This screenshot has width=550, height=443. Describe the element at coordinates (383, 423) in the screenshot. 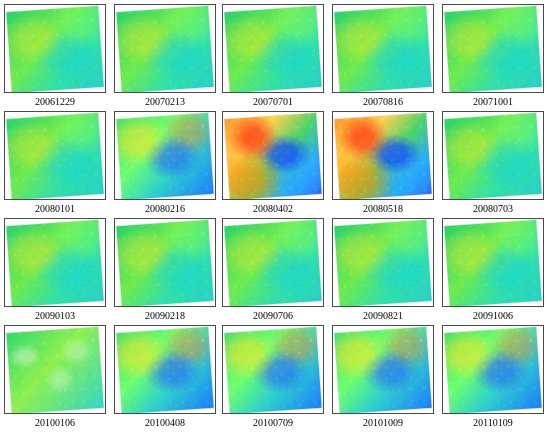

I see `tile-date-label: 20101009` at that location.